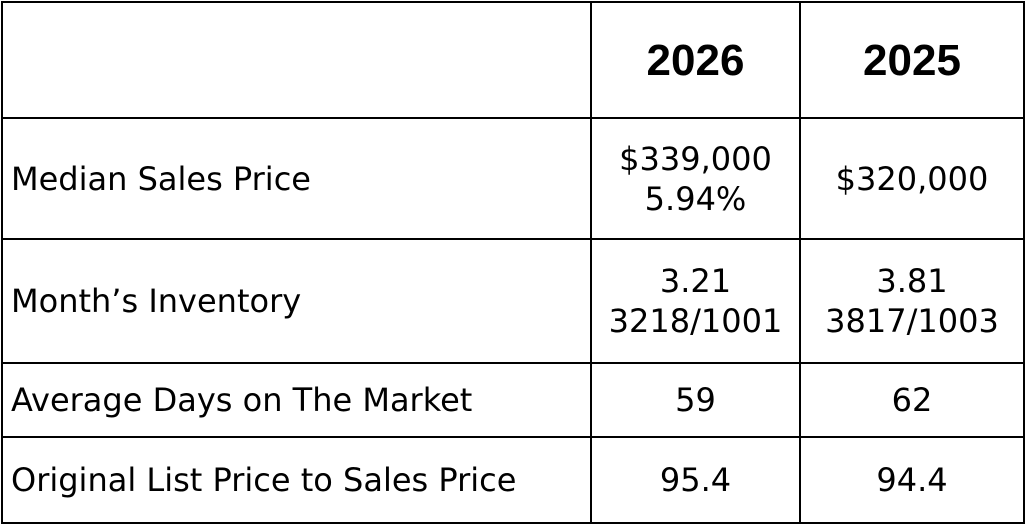 This screenshot has width=1025, height=525. I want to click on row-label: Median Sales Price, so click(296, 178).